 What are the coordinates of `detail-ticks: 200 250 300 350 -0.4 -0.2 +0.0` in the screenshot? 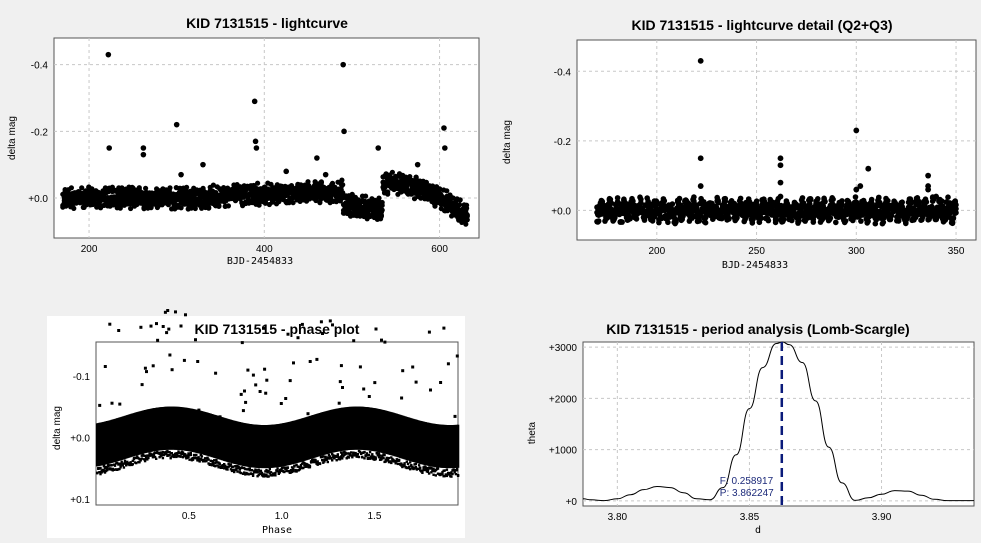 It's located at (758, 162).